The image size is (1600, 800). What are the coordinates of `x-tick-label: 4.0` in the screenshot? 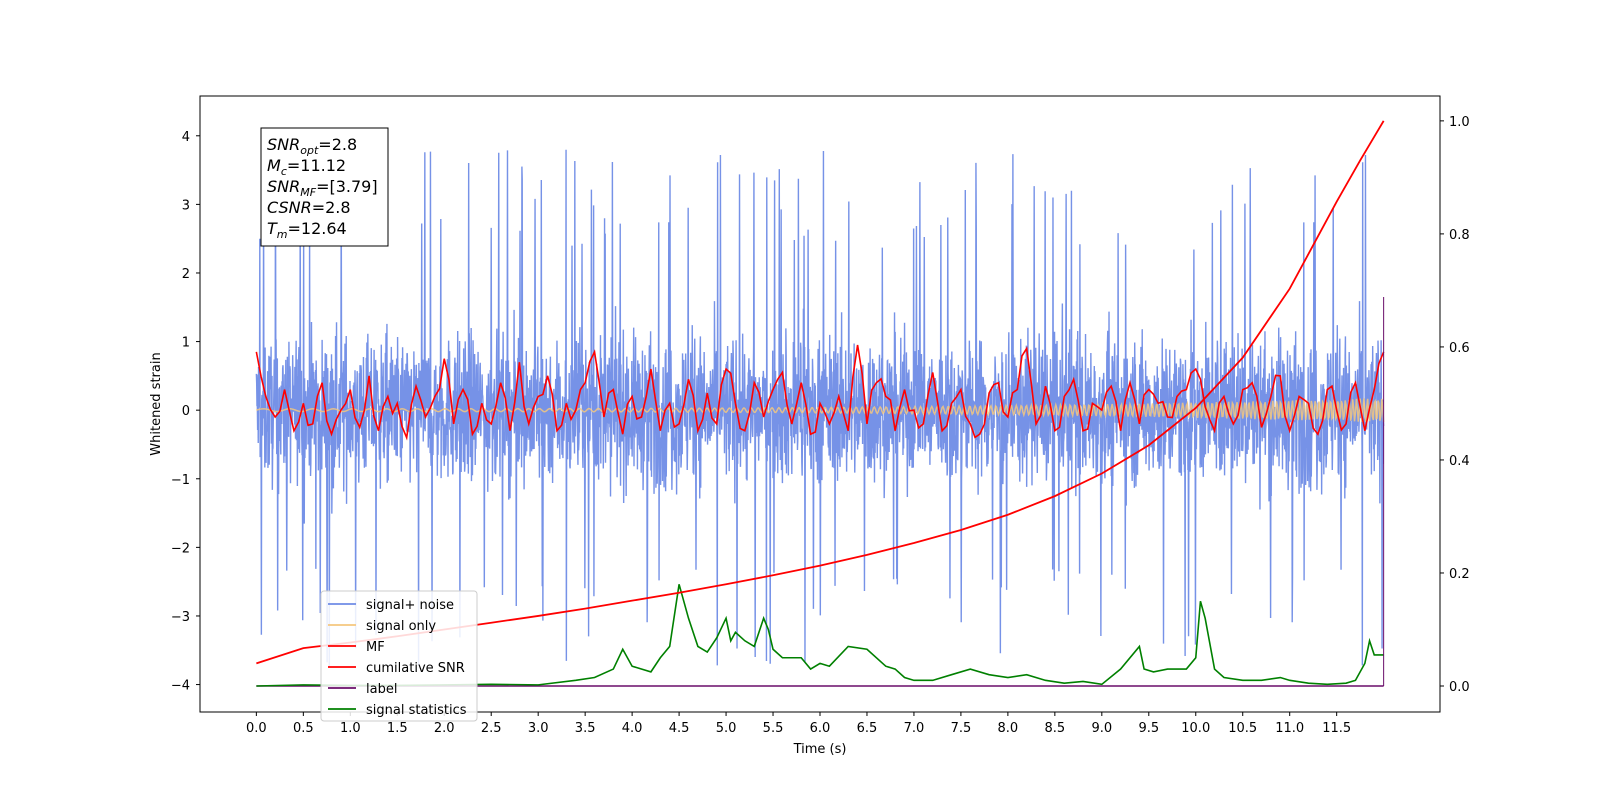 It's located at (632, 728).